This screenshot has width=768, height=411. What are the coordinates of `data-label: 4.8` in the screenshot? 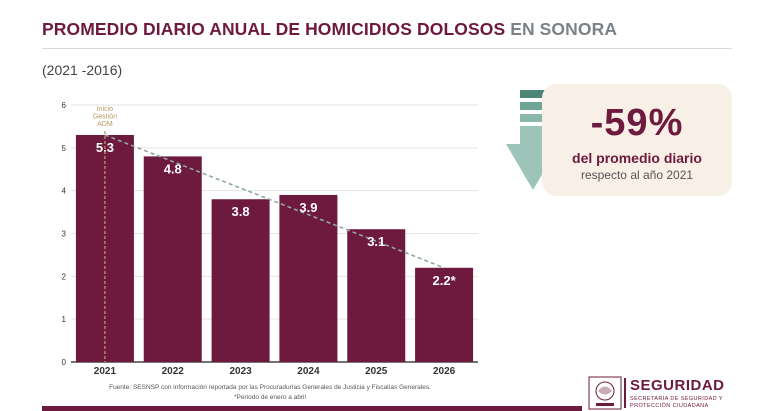 It's located at (173, 168).